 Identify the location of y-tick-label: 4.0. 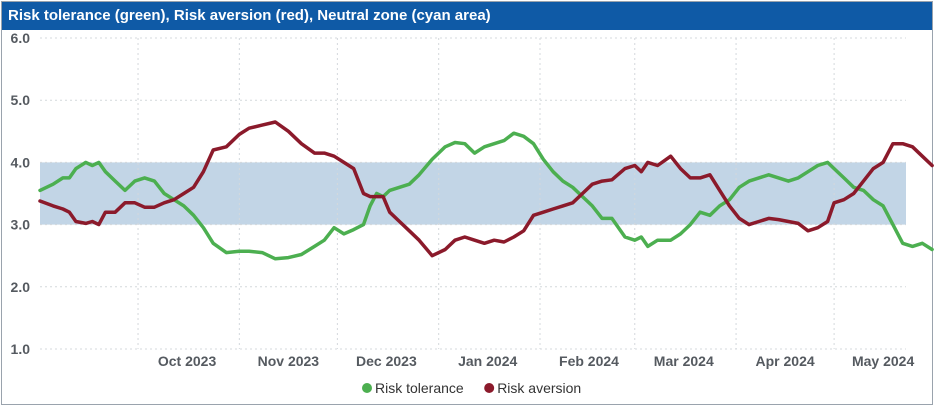
(21, 162).